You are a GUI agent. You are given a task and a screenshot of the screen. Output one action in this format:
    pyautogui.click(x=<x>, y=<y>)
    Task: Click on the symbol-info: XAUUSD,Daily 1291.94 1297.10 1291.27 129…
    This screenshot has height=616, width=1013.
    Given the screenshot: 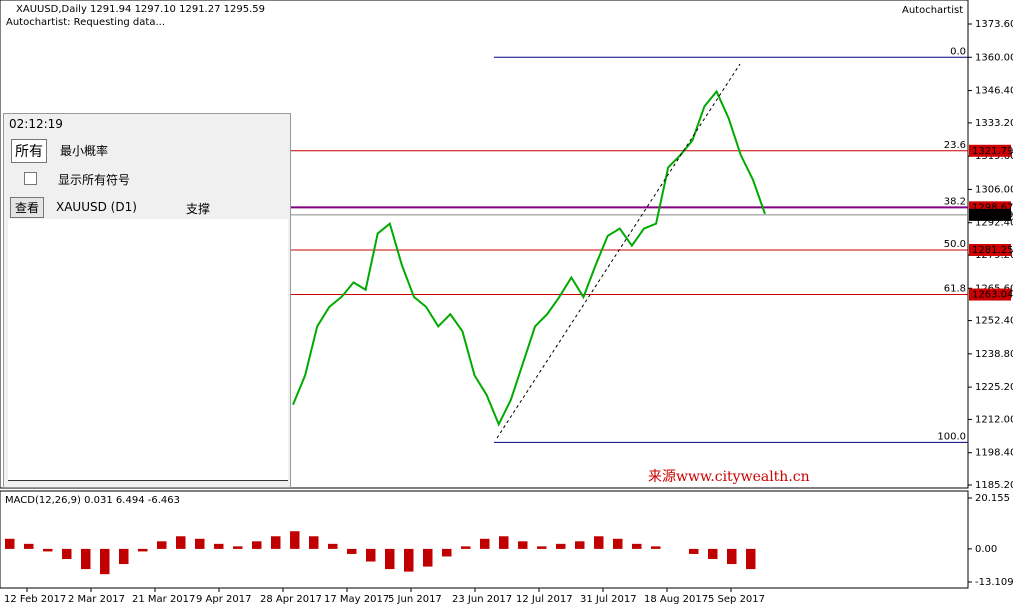 What is the action you would take?
    pyautogui.click(x=140, y=9)
    